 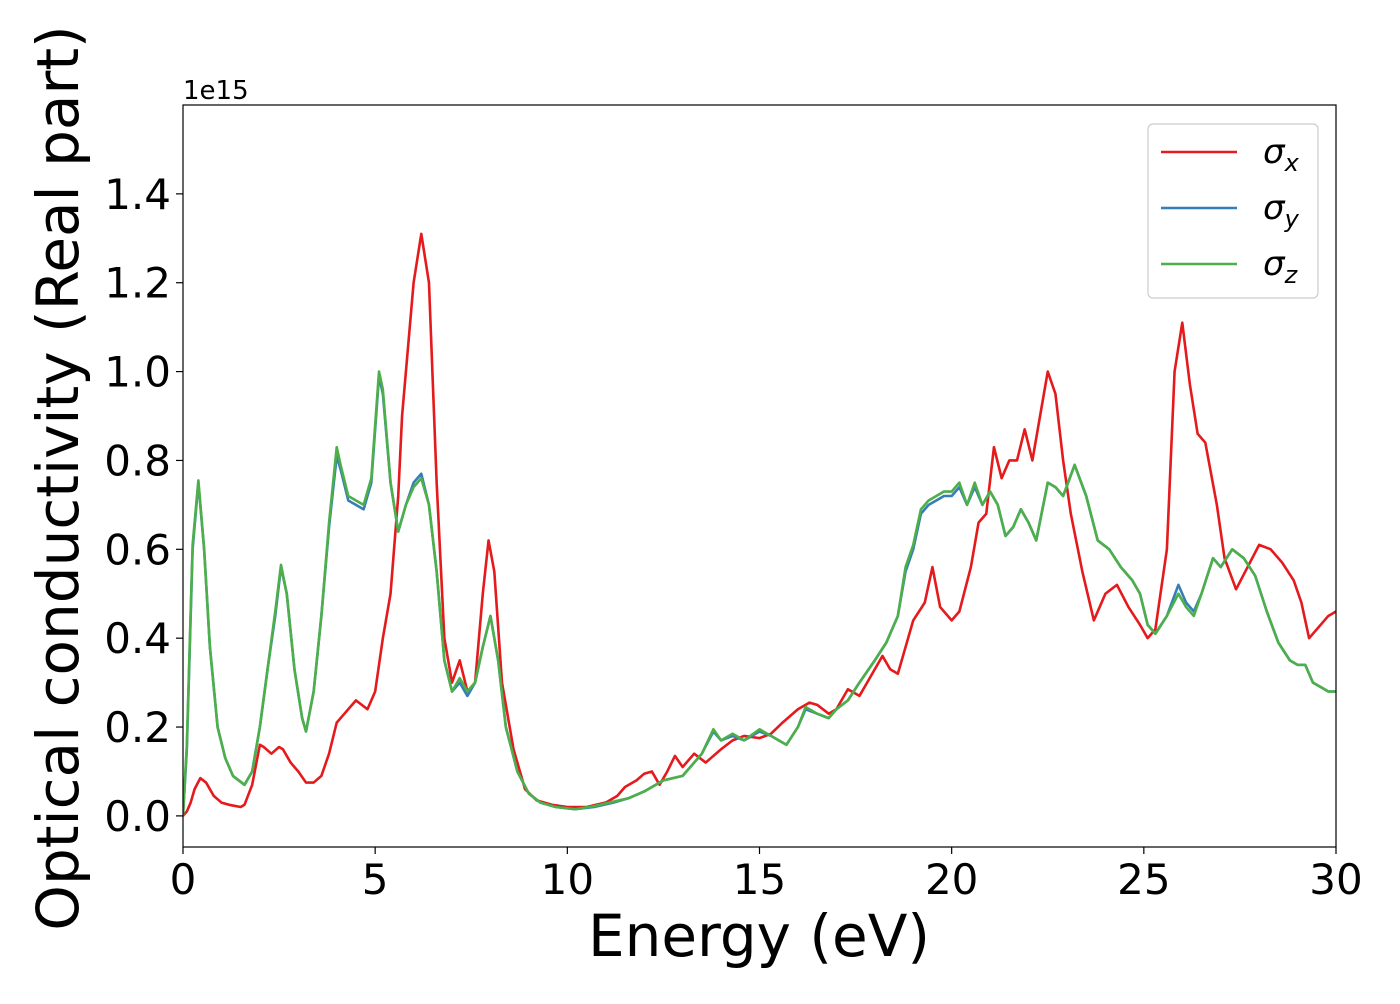 I want to click on x-tick-label: 5, so click(x=375, y=879).